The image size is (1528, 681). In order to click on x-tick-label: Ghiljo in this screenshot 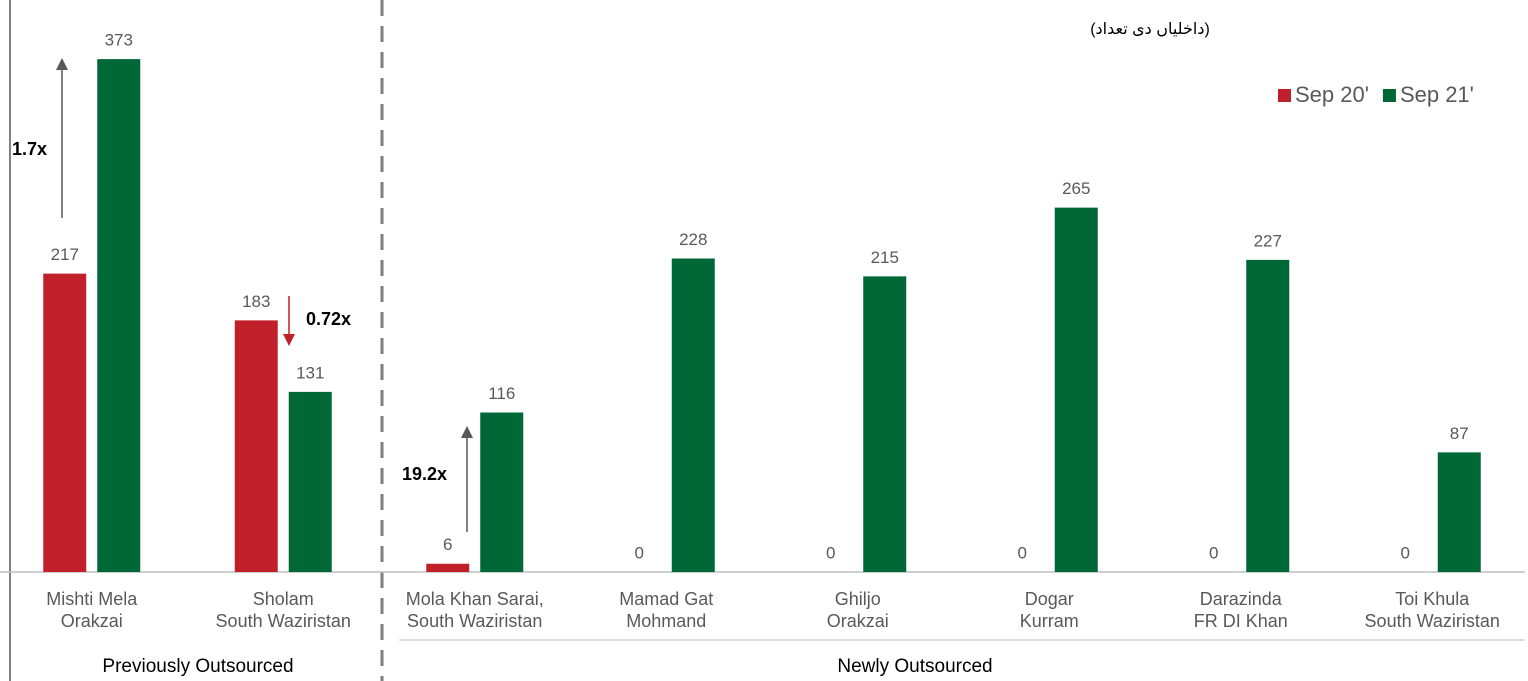, I will do `click(858, 599)`.